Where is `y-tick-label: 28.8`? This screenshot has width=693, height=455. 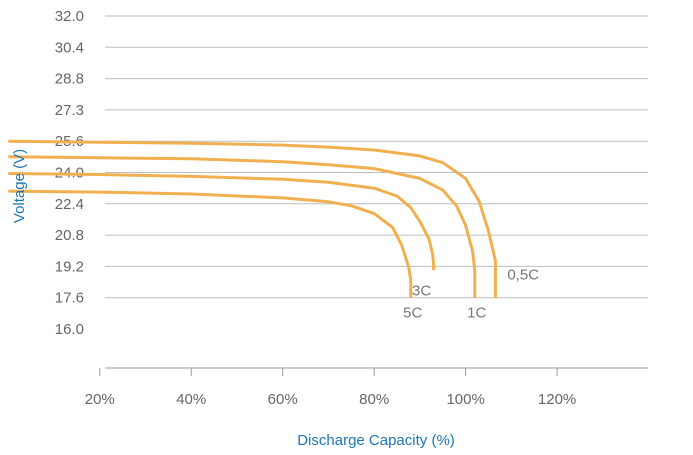 y-tick-label: 28.8 is located at coordinates (69, 79).